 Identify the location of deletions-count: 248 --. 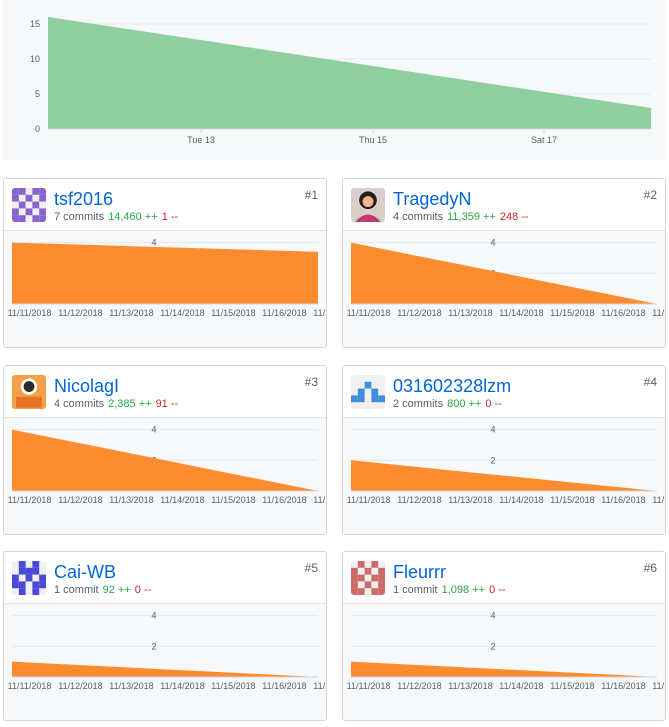
(514, 217).